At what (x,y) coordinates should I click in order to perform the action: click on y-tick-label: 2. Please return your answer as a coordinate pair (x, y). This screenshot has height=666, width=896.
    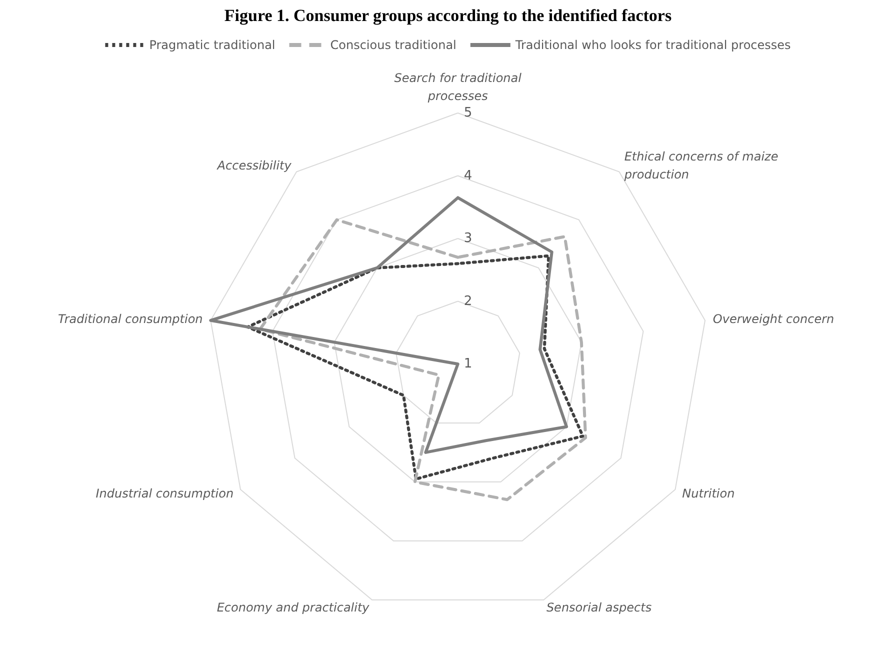
    Looking at the image, I should click on (468, 301).